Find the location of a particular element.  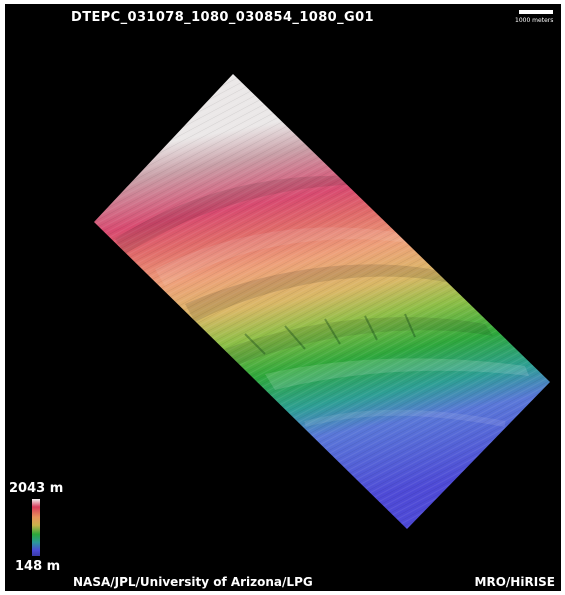

scale-bar-label: 1000 meters is located at coordinates (534, 20).